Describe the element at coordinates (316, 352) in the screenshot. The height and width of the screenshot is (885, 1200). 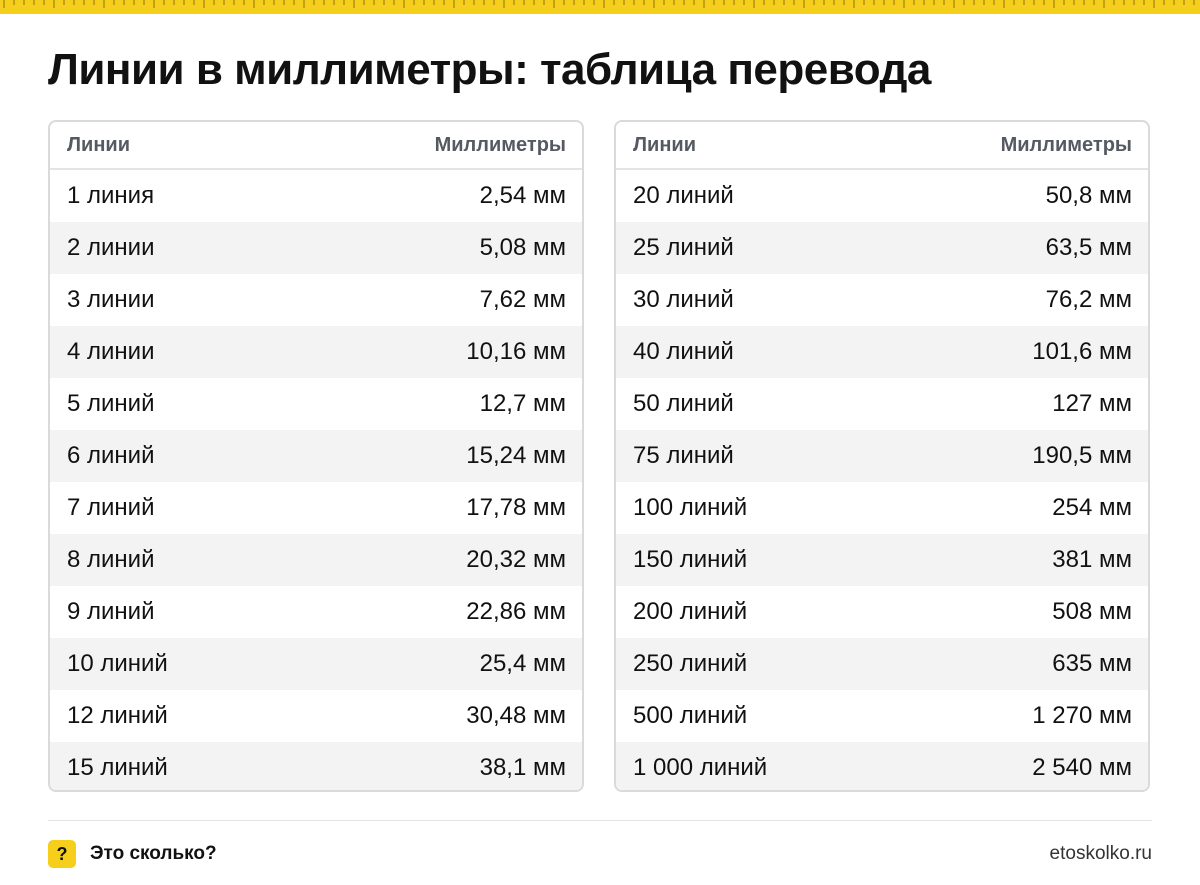
I see `table-row: 4 линии 10,16 мм` at that location.